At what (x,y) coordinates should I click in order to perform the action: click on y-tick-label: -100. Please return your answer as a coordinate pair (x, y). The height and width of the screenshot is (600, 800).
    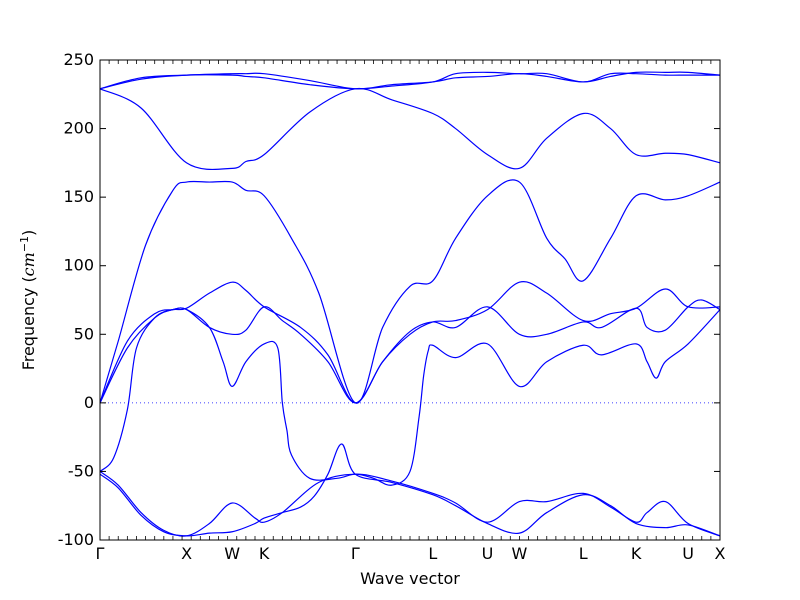
    Looking at the image, I should click on (76, 539).